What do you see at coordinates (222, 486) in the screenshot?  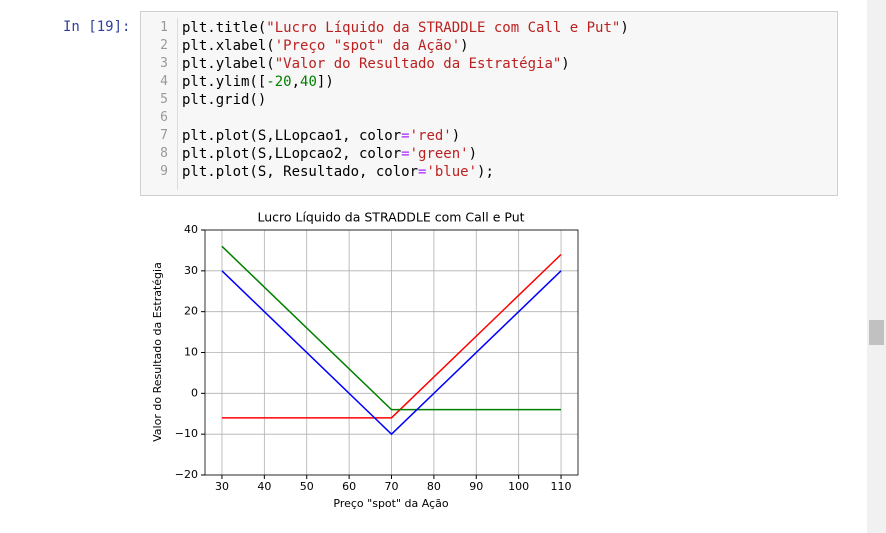 I see `x-tick-label: 30` at bounding box center [222, 486].